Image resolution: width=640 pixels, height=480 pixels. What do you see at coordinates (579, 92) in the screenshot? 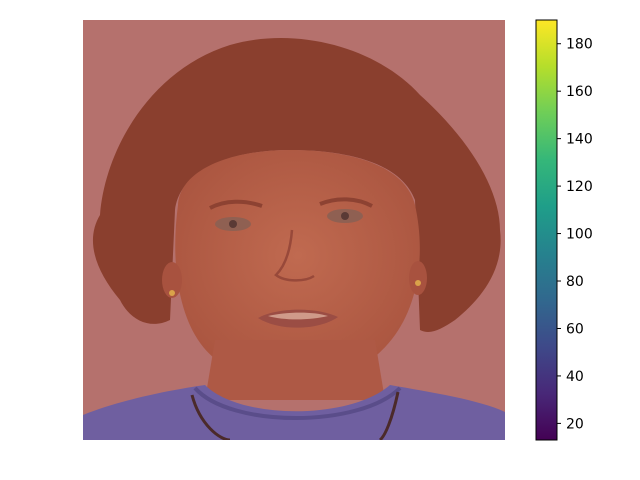
I see `colorbar-tick-label: 160` at bounding box center [579, 92].